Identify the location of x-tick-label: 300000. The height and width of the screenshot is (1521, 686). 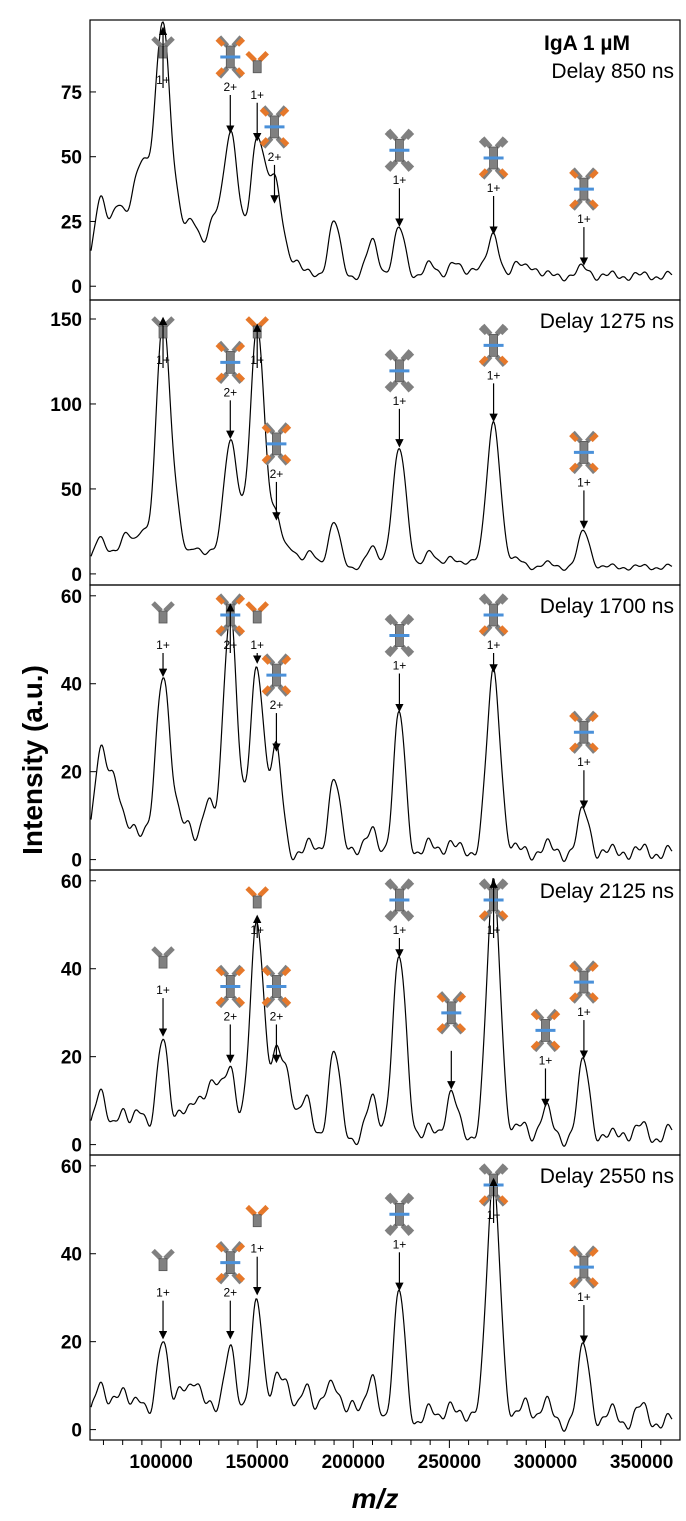
(545, 1462).